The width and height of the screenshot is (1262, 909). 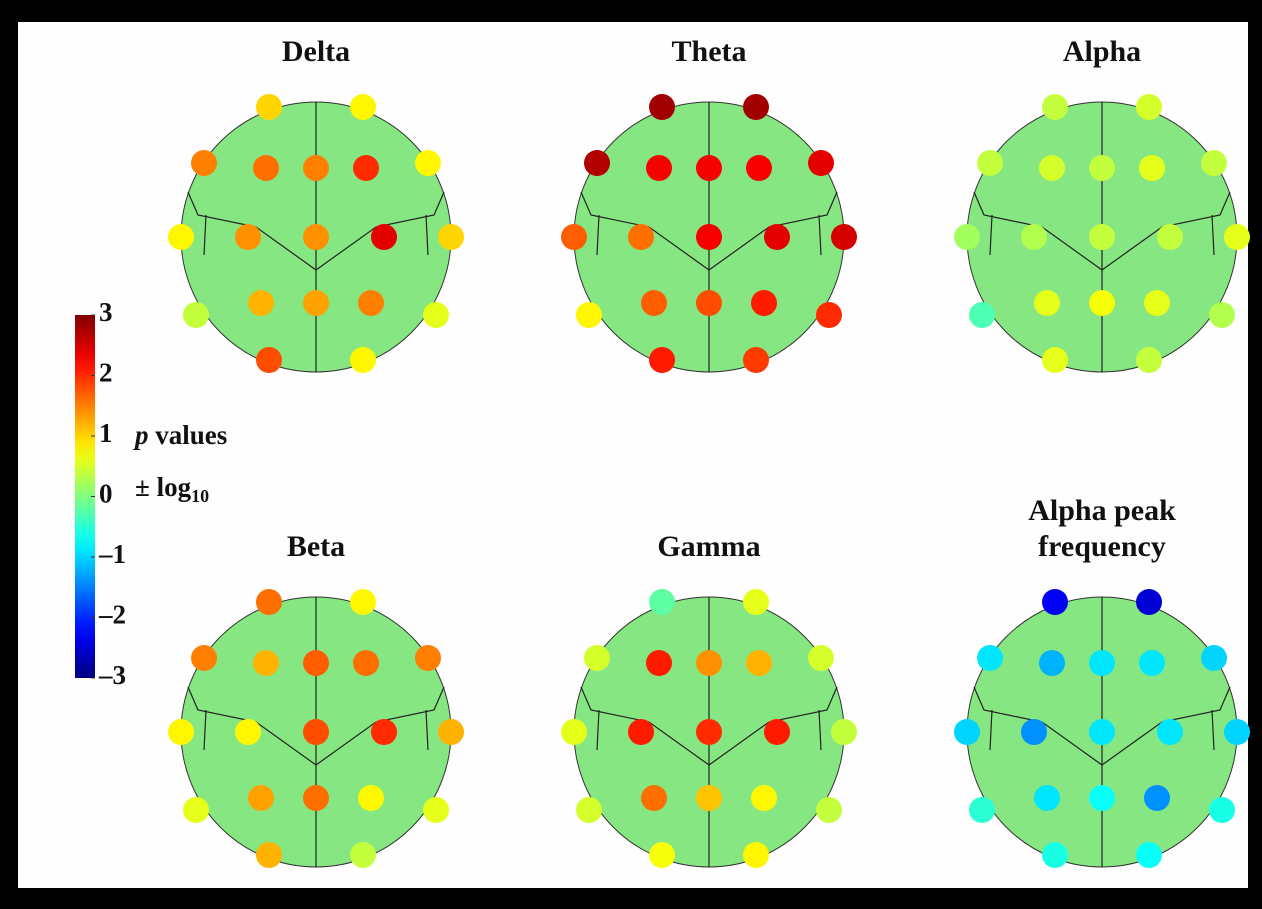 What do you see at coordinates (106, 312) in the screenshot?
I see `colorbar-tick-label: 3` at bounding box center [106, 312].